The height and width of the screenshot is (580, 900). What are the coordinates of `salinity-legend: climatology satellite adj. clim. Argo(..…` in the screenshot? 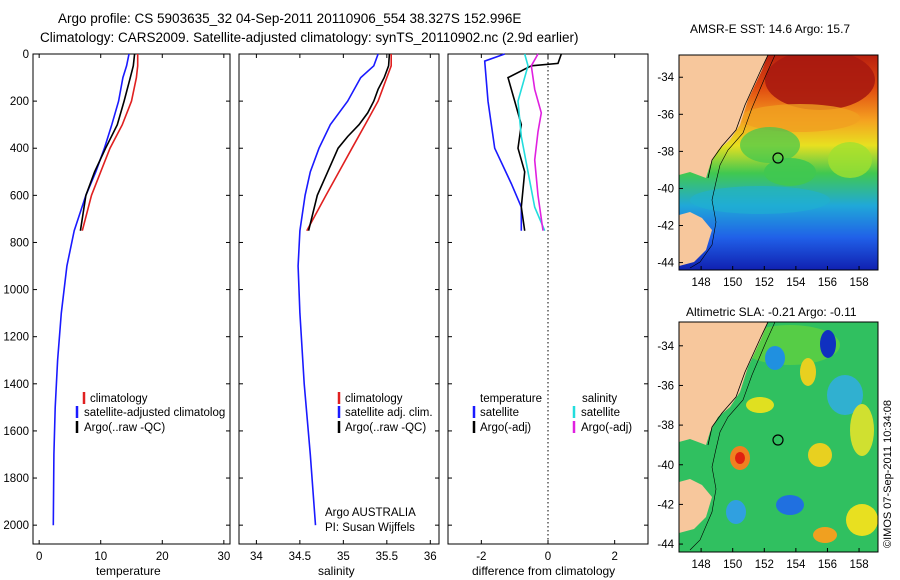 It's located at (379, 463).